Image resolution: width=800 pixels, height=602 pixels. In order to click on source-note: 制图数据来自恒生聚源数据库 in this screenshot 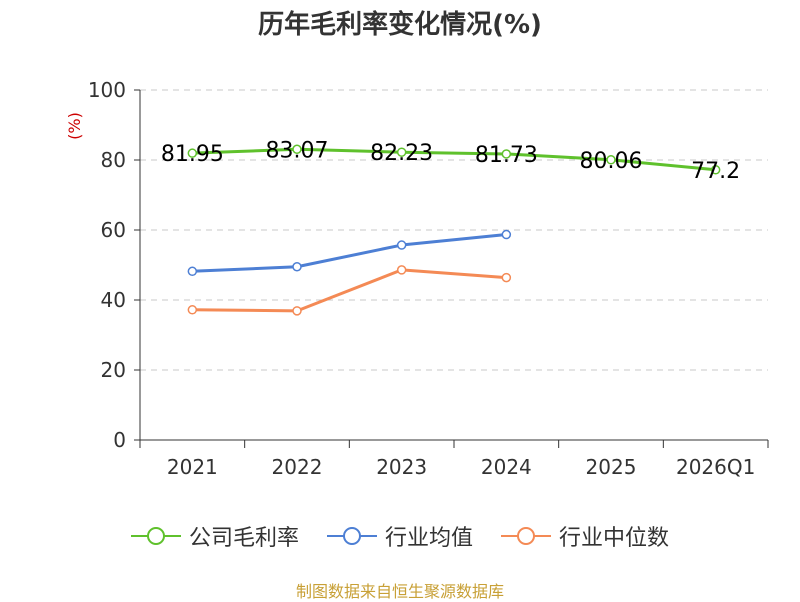, I will do `click(399, 591)`.